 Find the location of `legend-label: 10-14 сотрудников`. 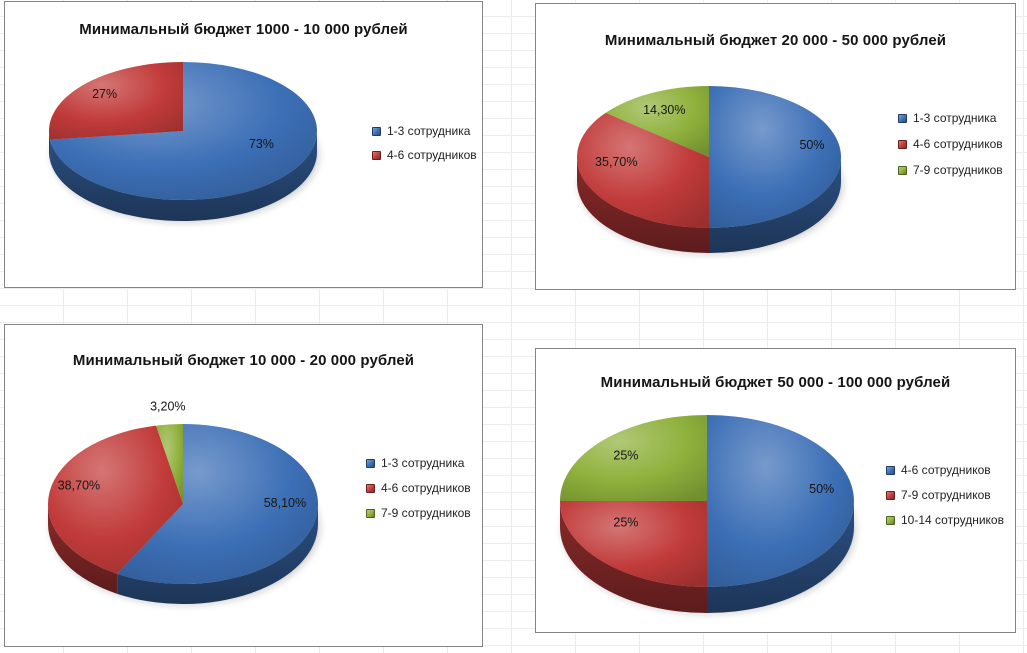

legend-label: 10-14 сотрудников is located at coordinates (952, 520).